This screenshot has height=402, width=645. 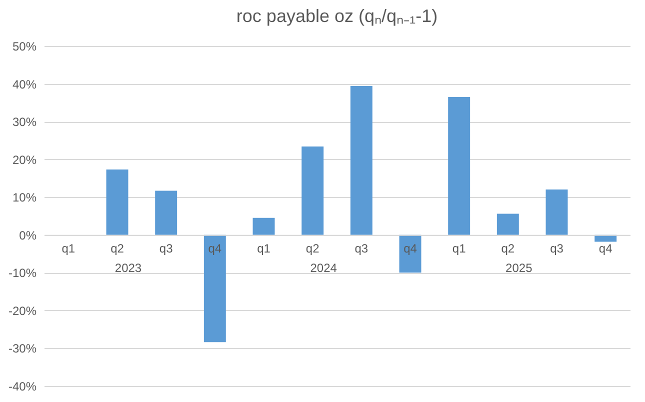 I want to click on y-tick-label: -40%, so click(x=22, y=387).